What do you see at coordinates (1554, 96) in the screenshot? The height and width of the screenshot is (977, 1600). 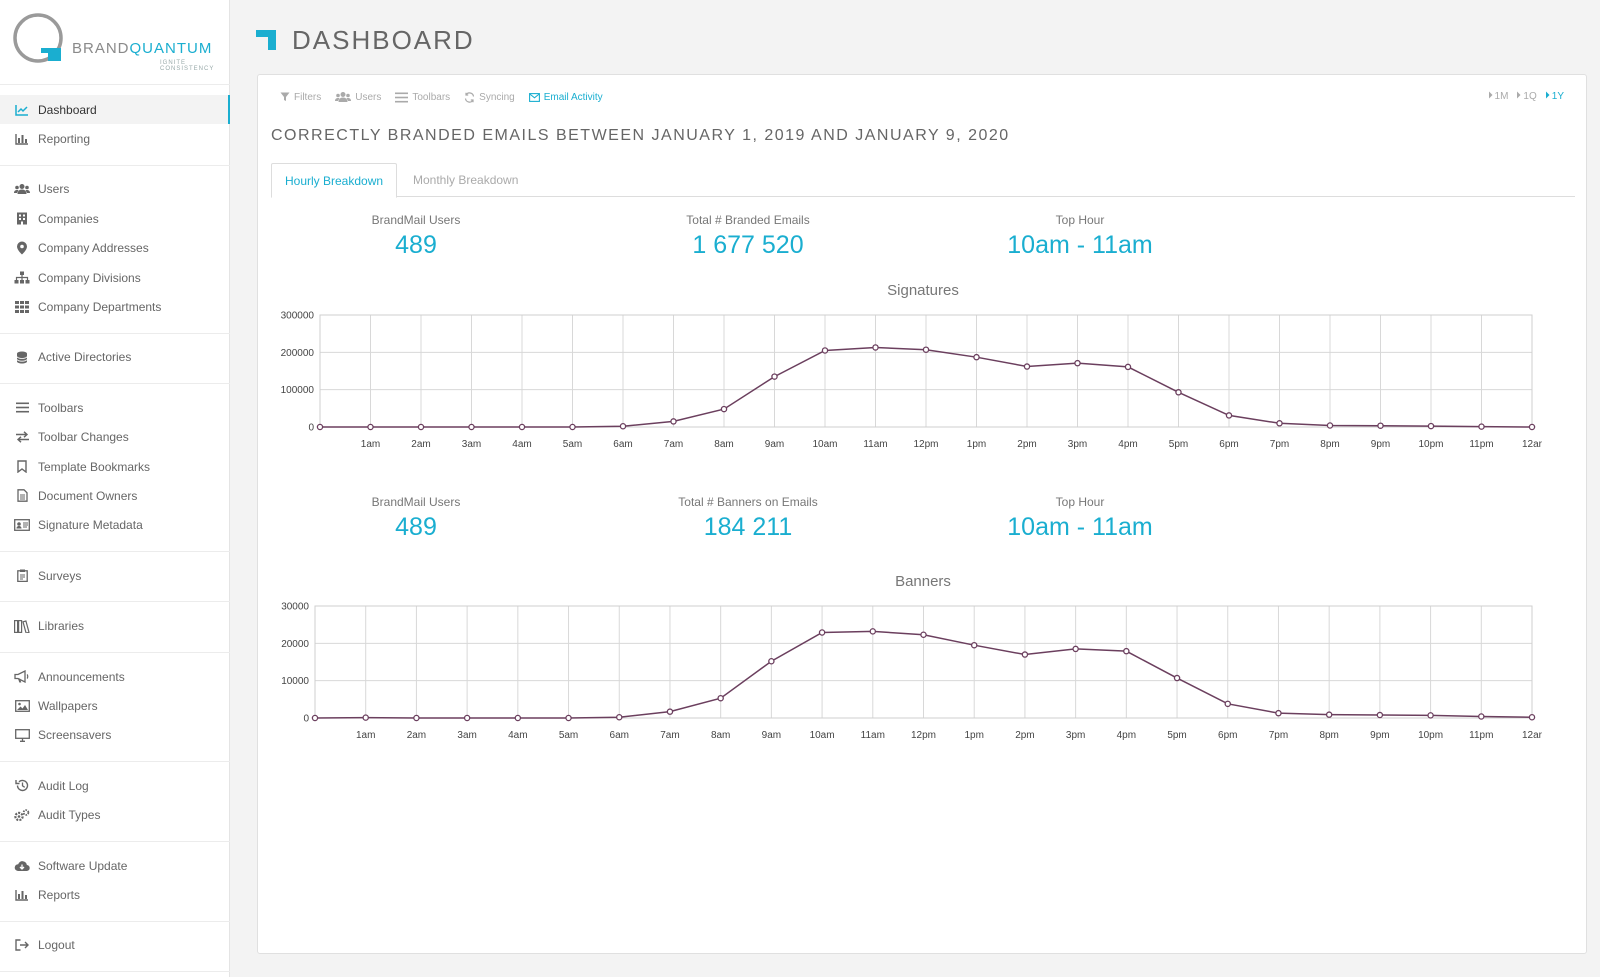 I see `range-1y: 1Y` at bounding box center [1554, 96].